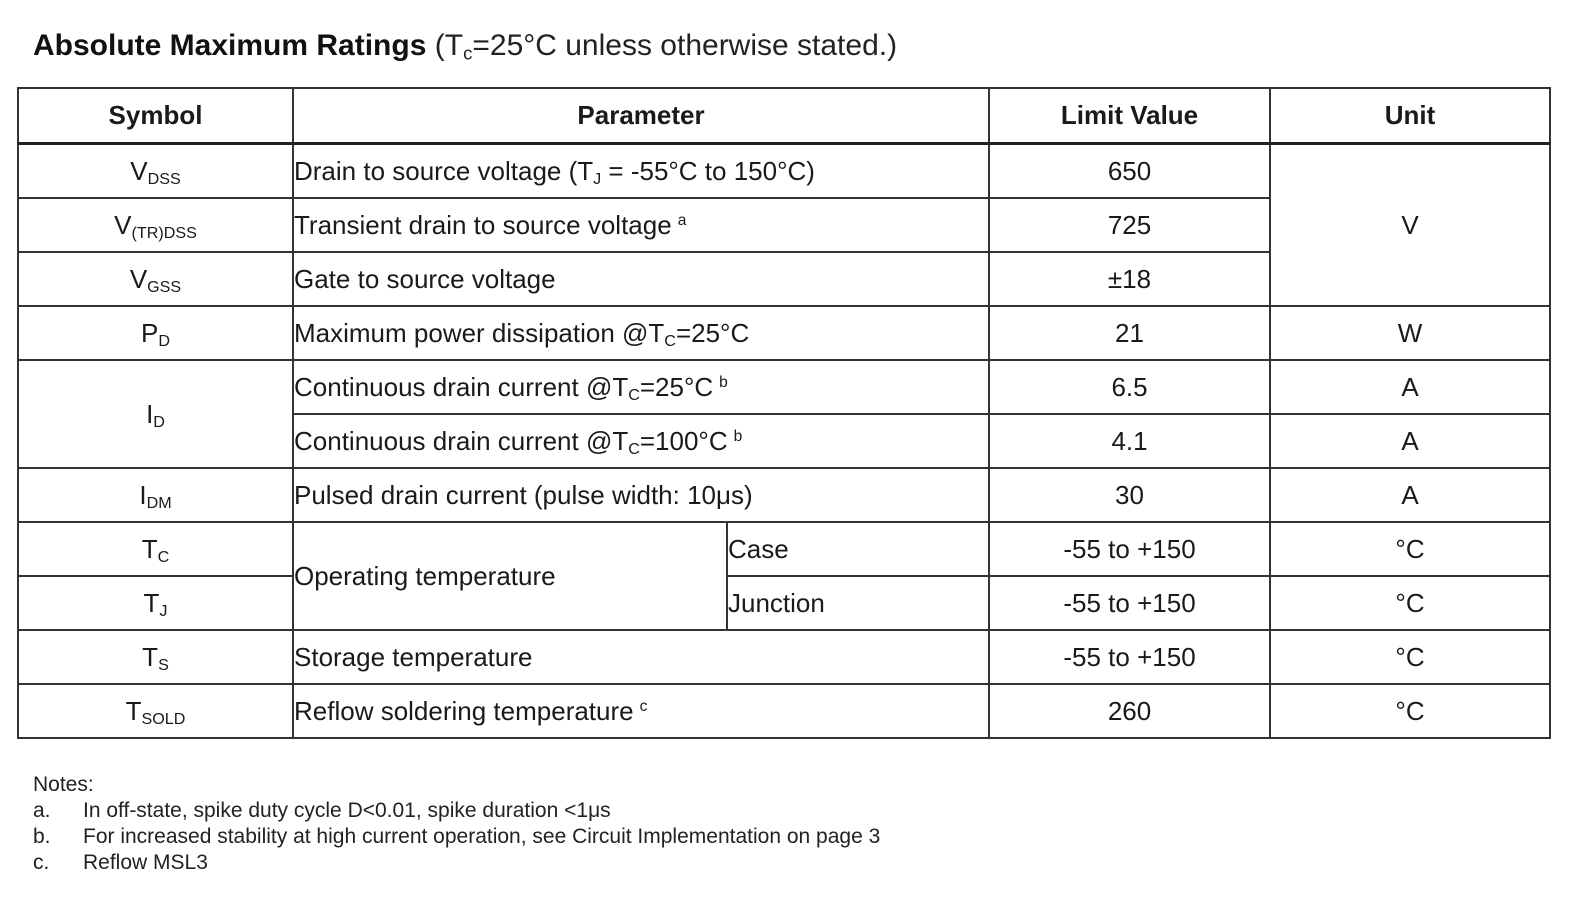  What do you see at coordinates (643, 706) in the screenshot?
I see `footnote-ref: c` at bounding box center [643, 706].